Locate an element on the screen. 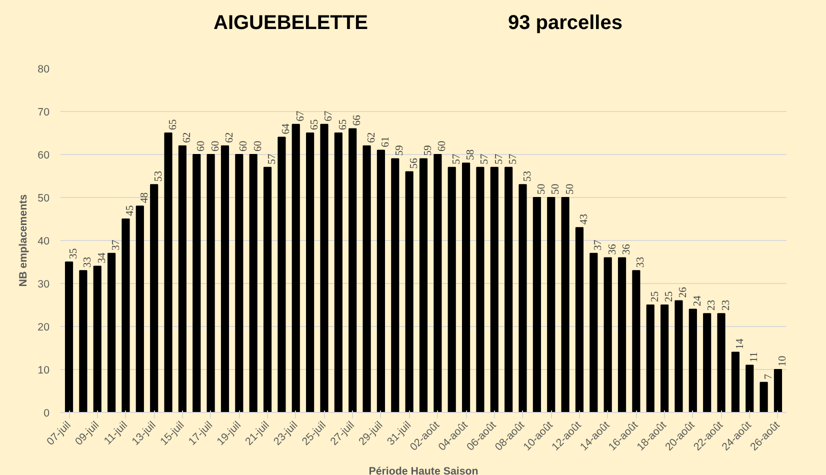 The image size is (826, 475). y-tick-label: 80 is located at coordinates (44, 70).